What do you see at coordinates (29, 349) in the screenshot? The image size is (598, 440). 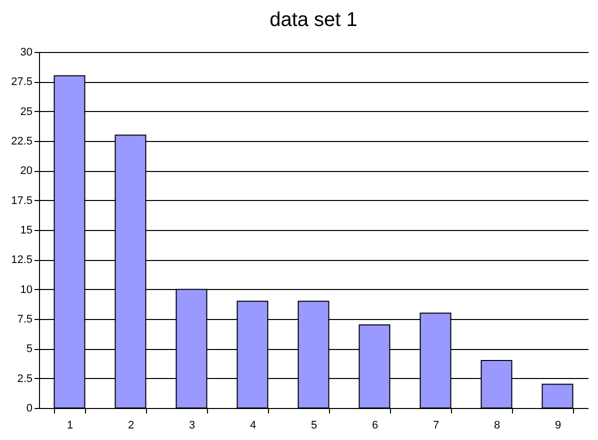 I see `y-tick-label: 5` at bounding box center [29, 349].